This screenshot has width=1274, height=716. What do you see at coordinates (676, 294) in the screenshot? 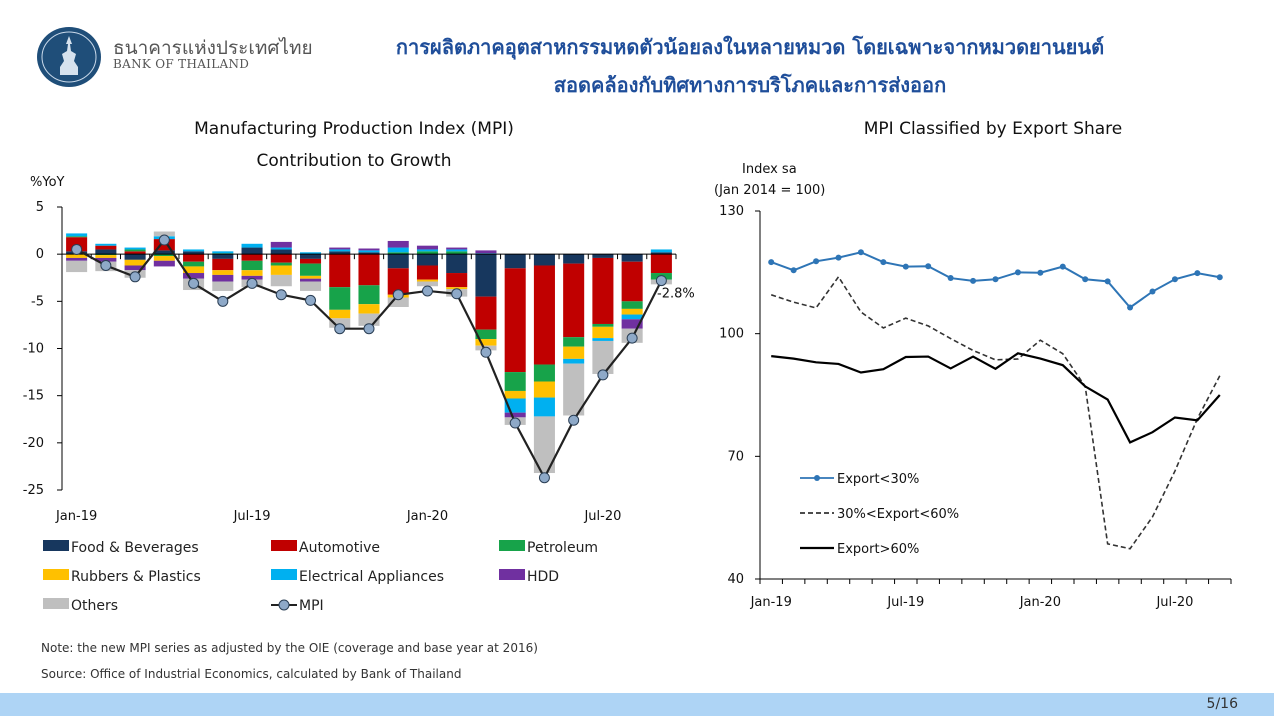
I see `mpi-latest-annotation: -2.8%` at bounding box center [676, 294].